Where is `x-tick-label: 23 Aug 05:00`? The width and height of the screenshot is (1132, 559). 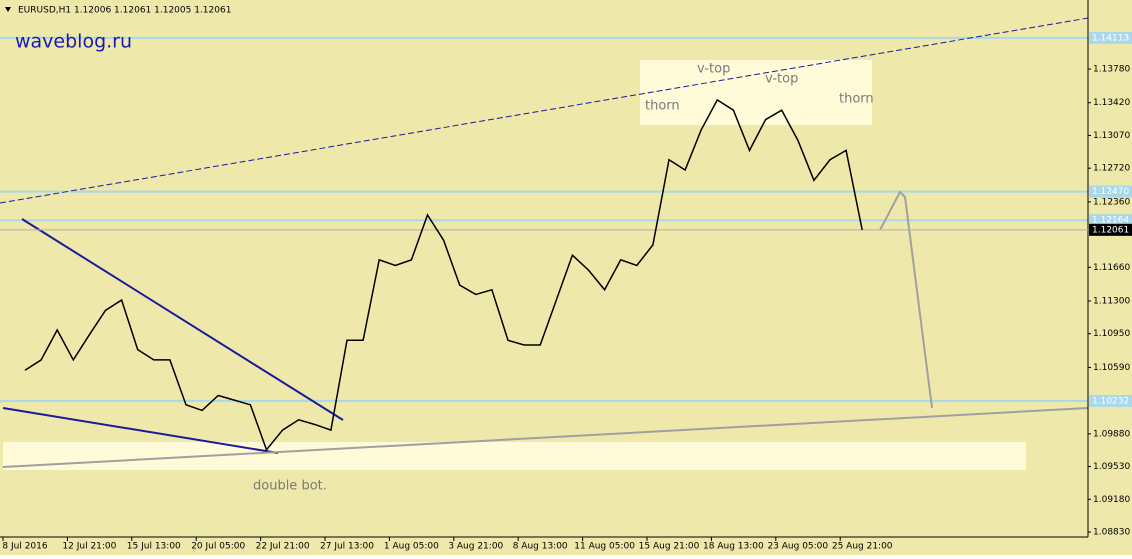 x-tick-label: 23 Aug 05:00 is located at coordinates (797, 547).